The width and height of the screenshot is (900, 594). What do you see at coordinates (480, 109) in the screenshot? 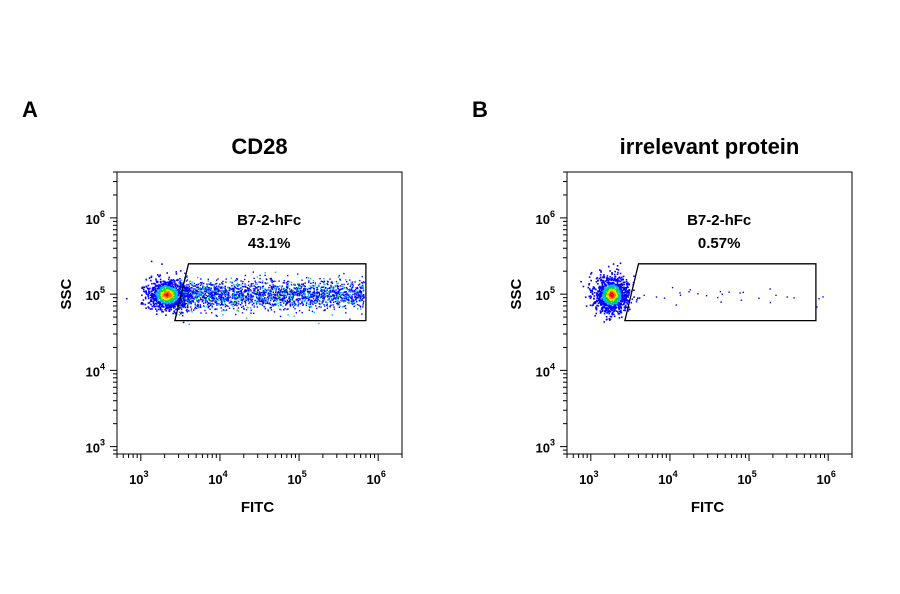
I see `panel-letter: B` at bounding box center [480, 109].